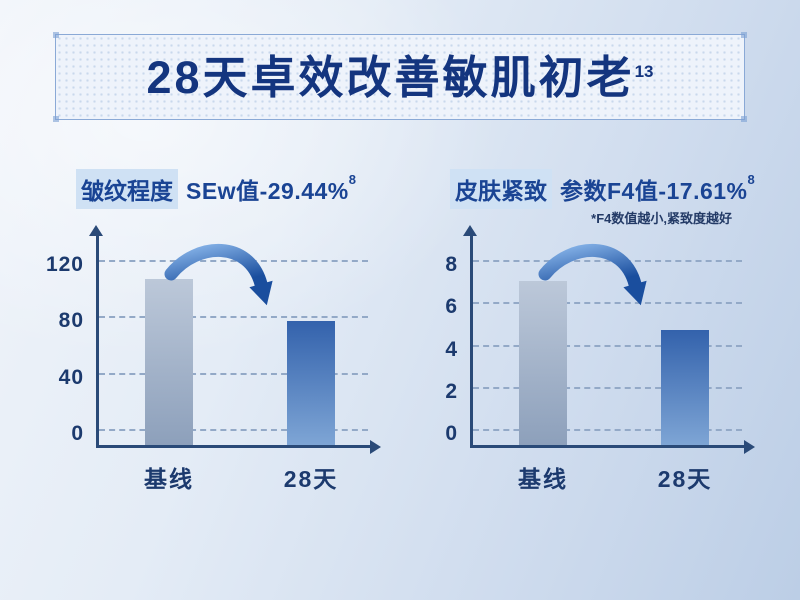 The image size is (800, 600). I want to click on chart-firmness-header: 皮肤紧致 参数F4值-17.61% 8, so click(598, 189).